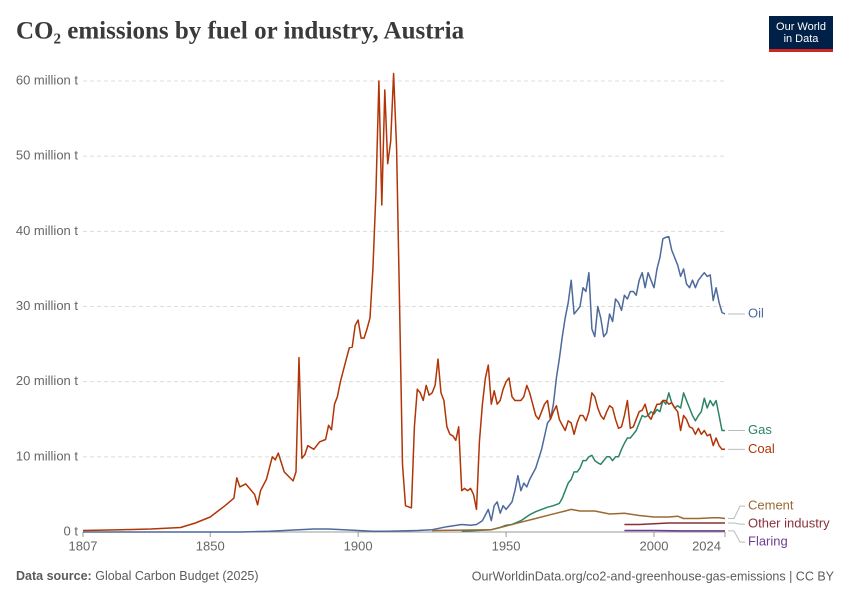 The image size is (850, 600). I want to click on legend-label: Flaring, so click(768, 541).